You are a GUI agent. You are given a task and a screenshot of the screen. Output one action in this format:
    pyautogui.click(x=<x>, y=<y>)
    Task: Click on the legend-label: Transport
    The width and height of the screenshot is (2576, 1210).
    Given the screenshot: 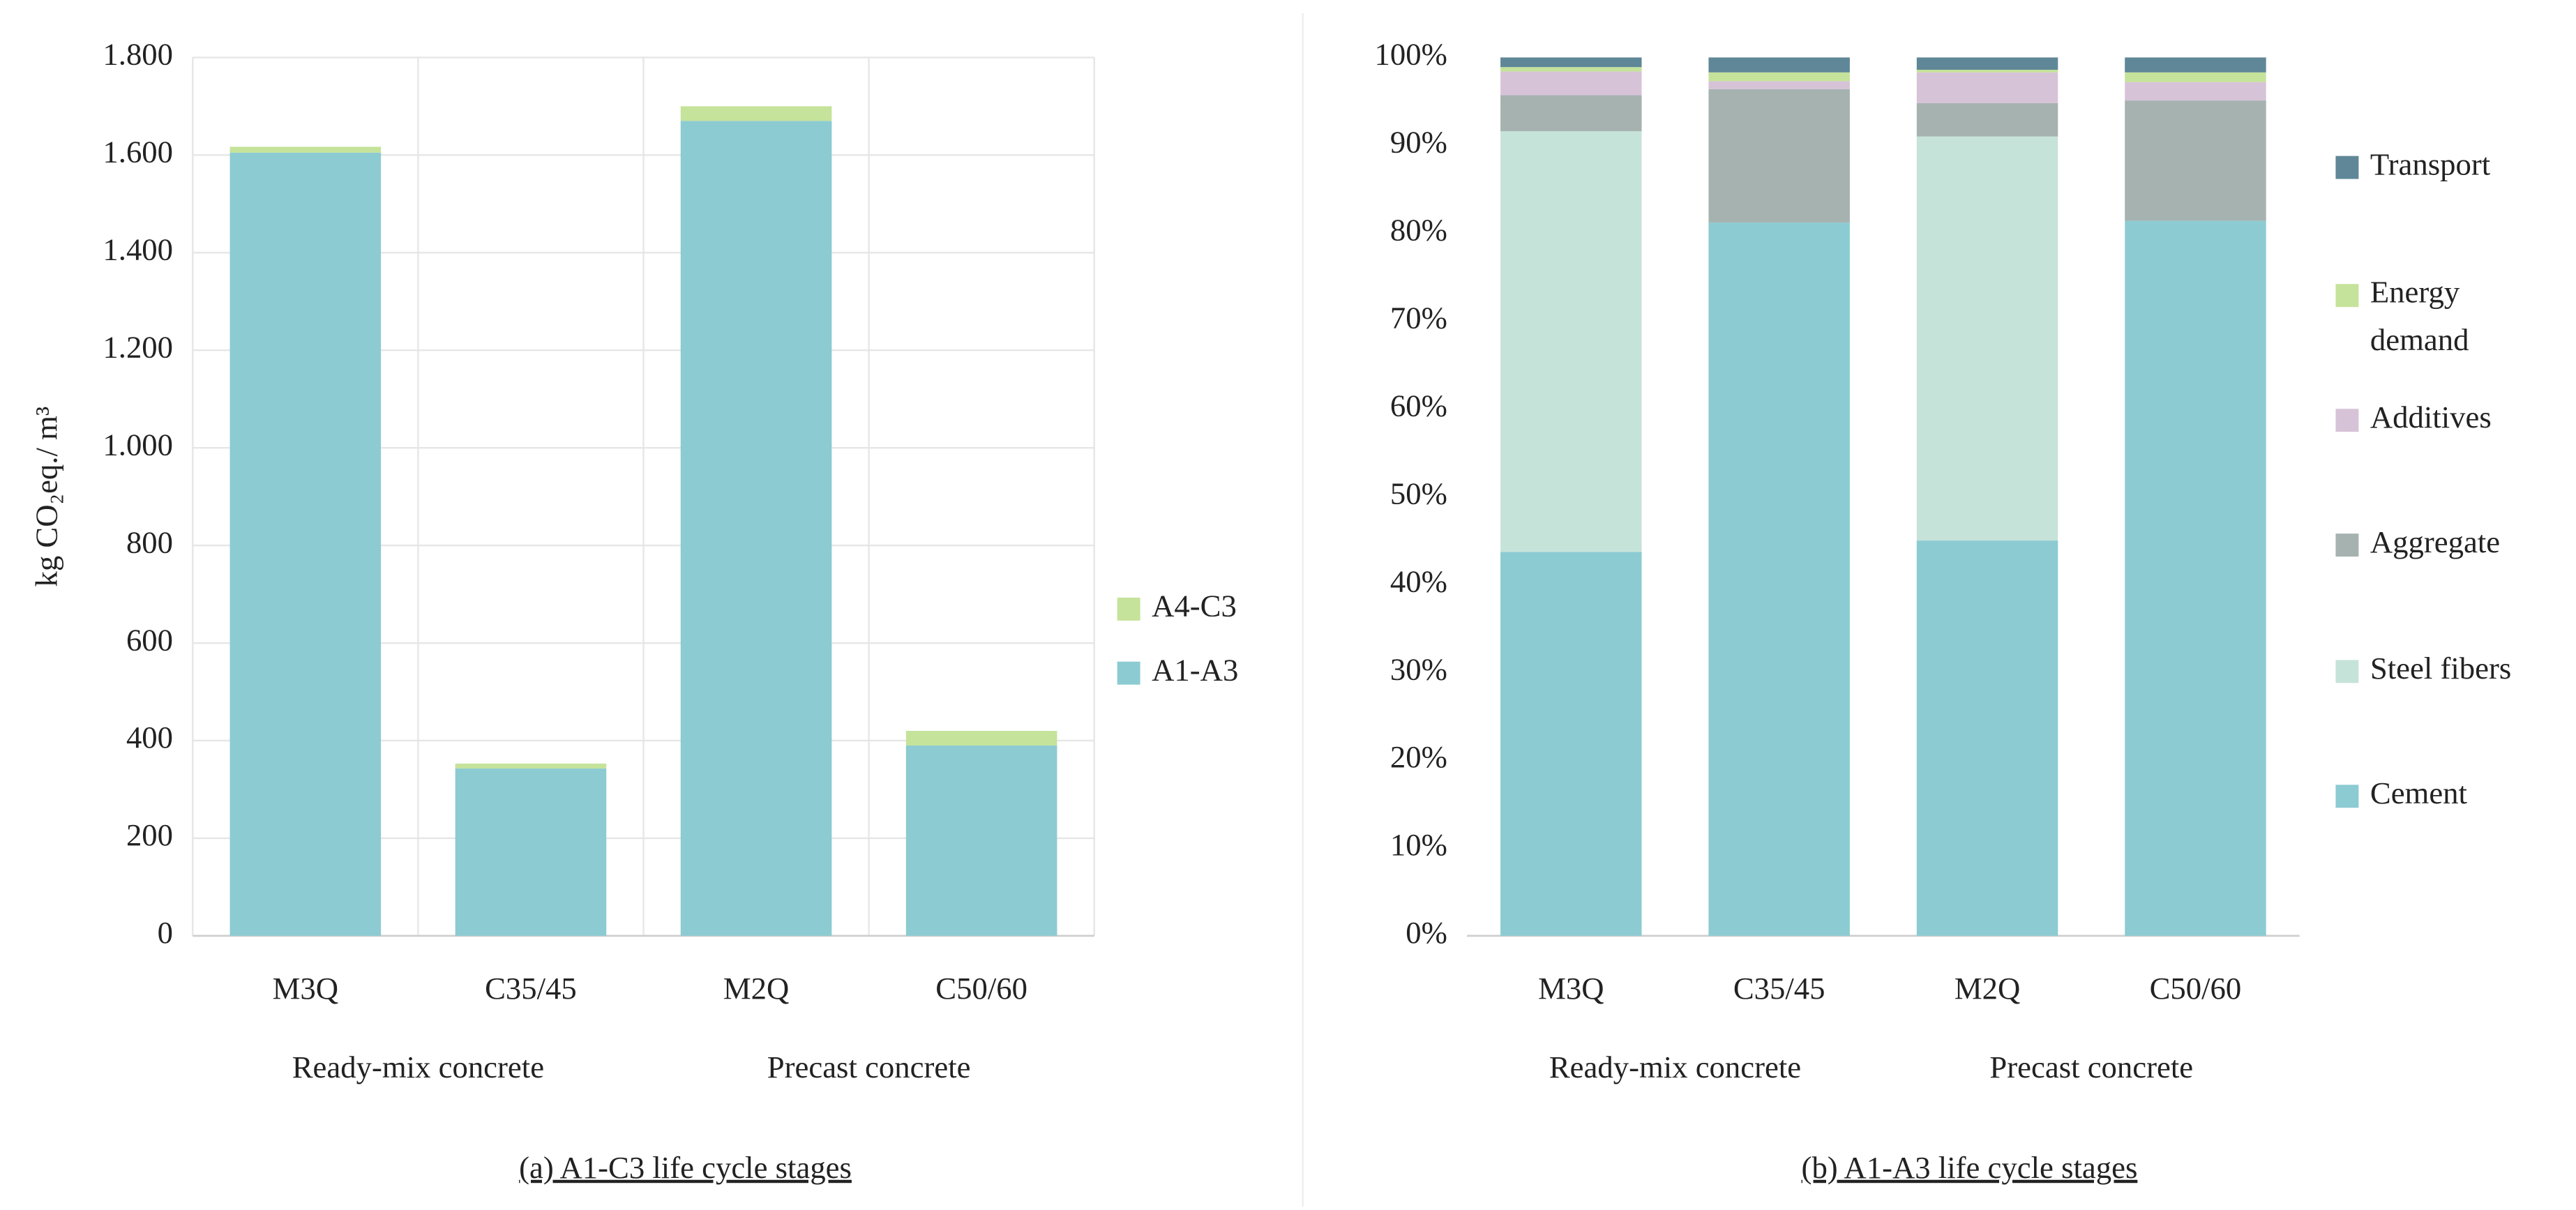 What is the action you would take?
    pyautogui.click(x=2430, y=163)
    